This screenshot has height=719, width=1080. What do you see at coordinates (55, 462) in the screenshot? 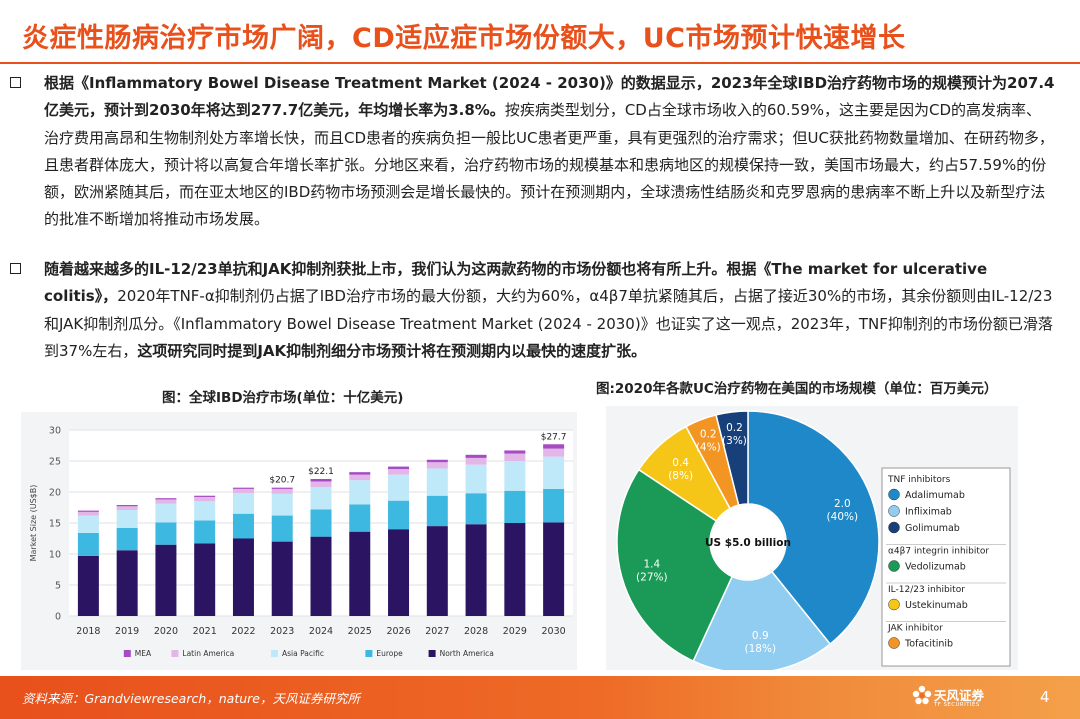
I see `y-tick-label: 25` at bounding box center [55, 462].